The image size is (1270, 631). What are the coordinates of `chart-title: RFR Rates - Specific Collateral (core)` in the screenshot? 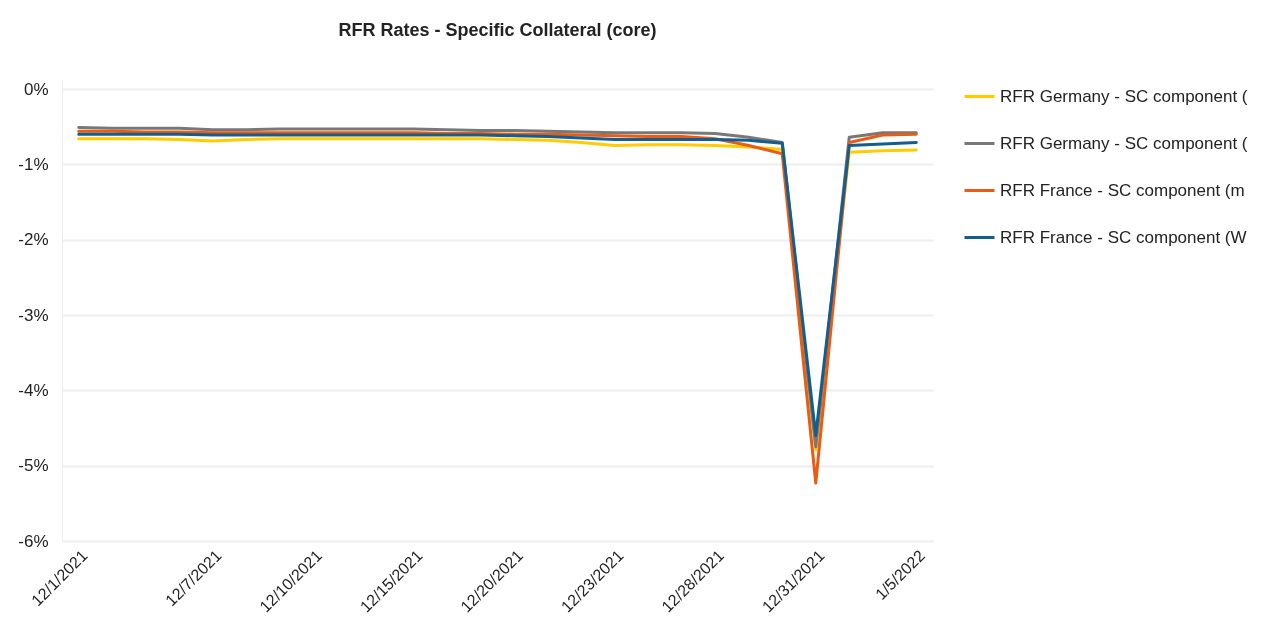 It's located at (497, 30).